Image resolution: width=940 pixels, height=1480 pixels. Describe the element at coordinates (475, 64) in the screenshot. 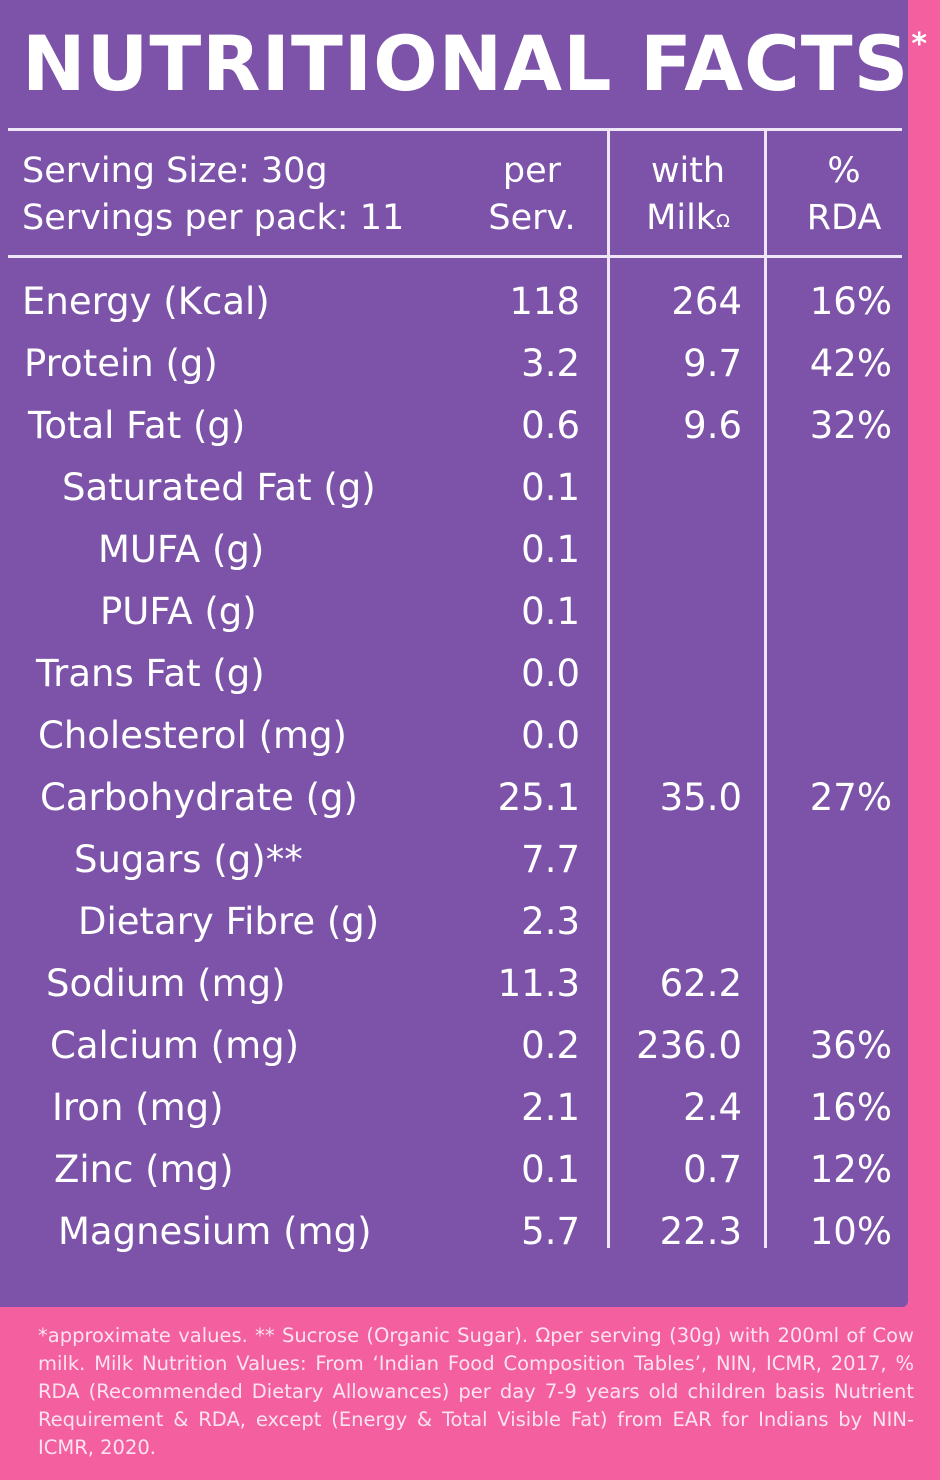

I see `page-title: NUTRITIONAL FACTS*` at that location.